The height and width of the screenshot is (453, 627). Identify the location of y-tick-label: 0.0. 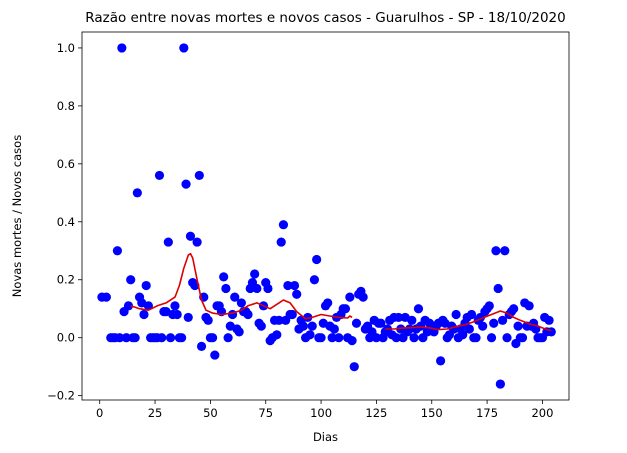
(66, 338).